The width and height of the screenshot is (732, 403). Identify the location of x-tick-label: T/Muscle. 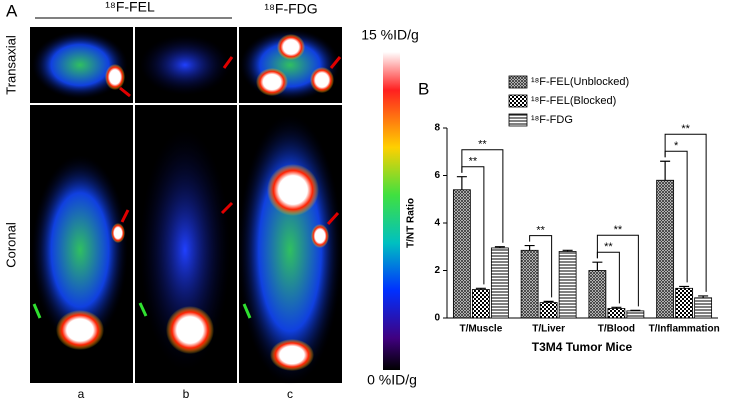
(480, 329).